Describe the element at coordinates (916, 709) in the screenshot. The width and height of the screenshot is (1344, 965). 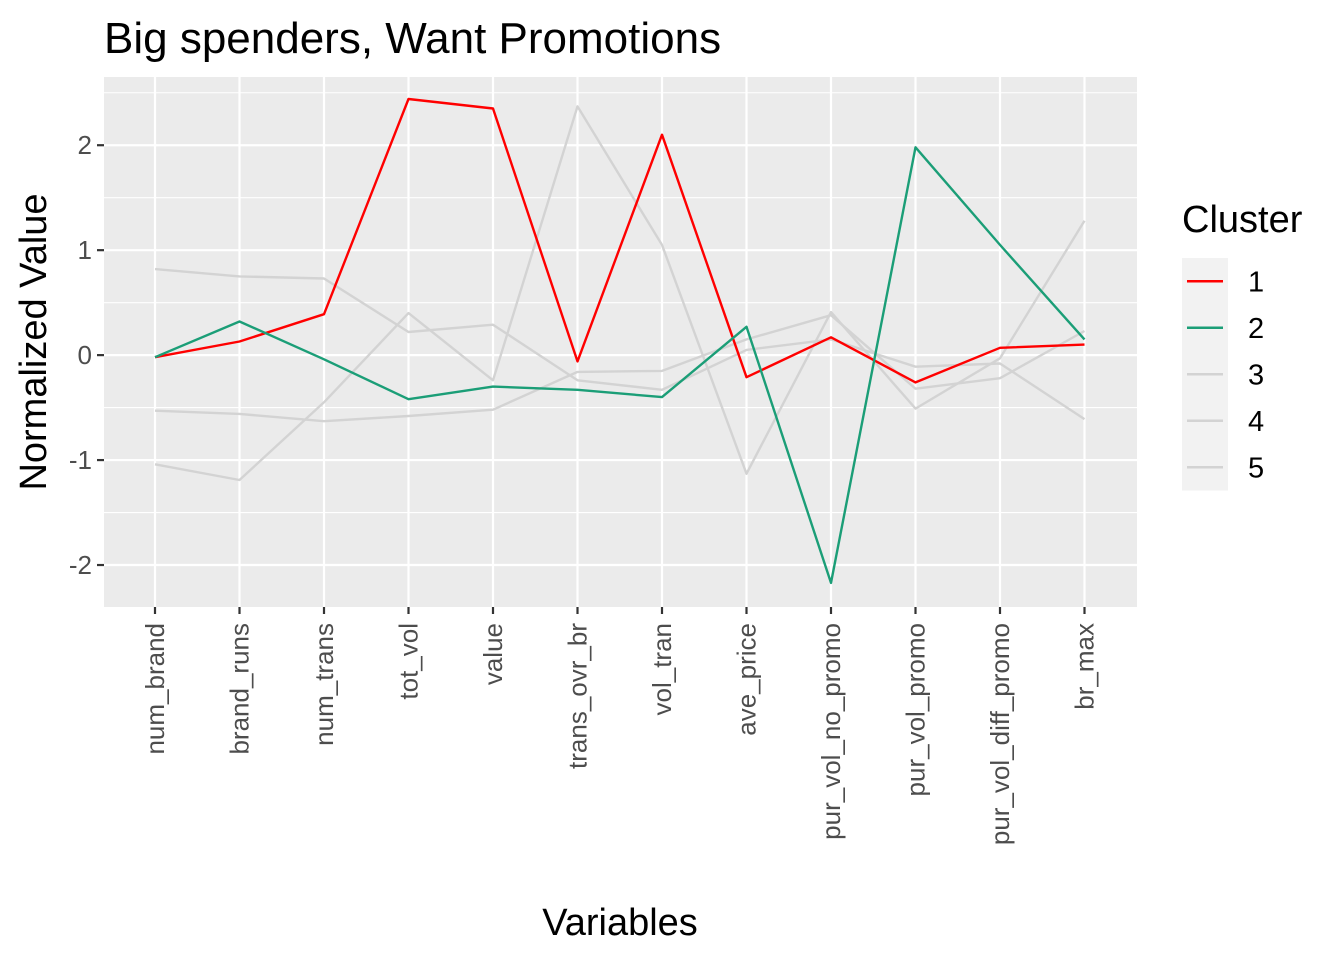
I see `x-tick-label: pur_vol_promo` at that location.